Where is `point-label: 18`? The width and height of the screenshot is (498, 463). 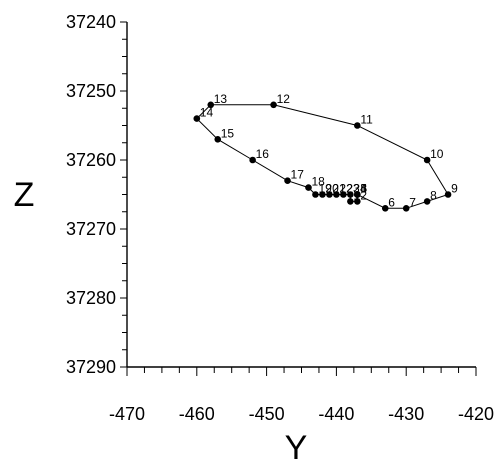
point-label: 18 is located at coordinates (318, 182).